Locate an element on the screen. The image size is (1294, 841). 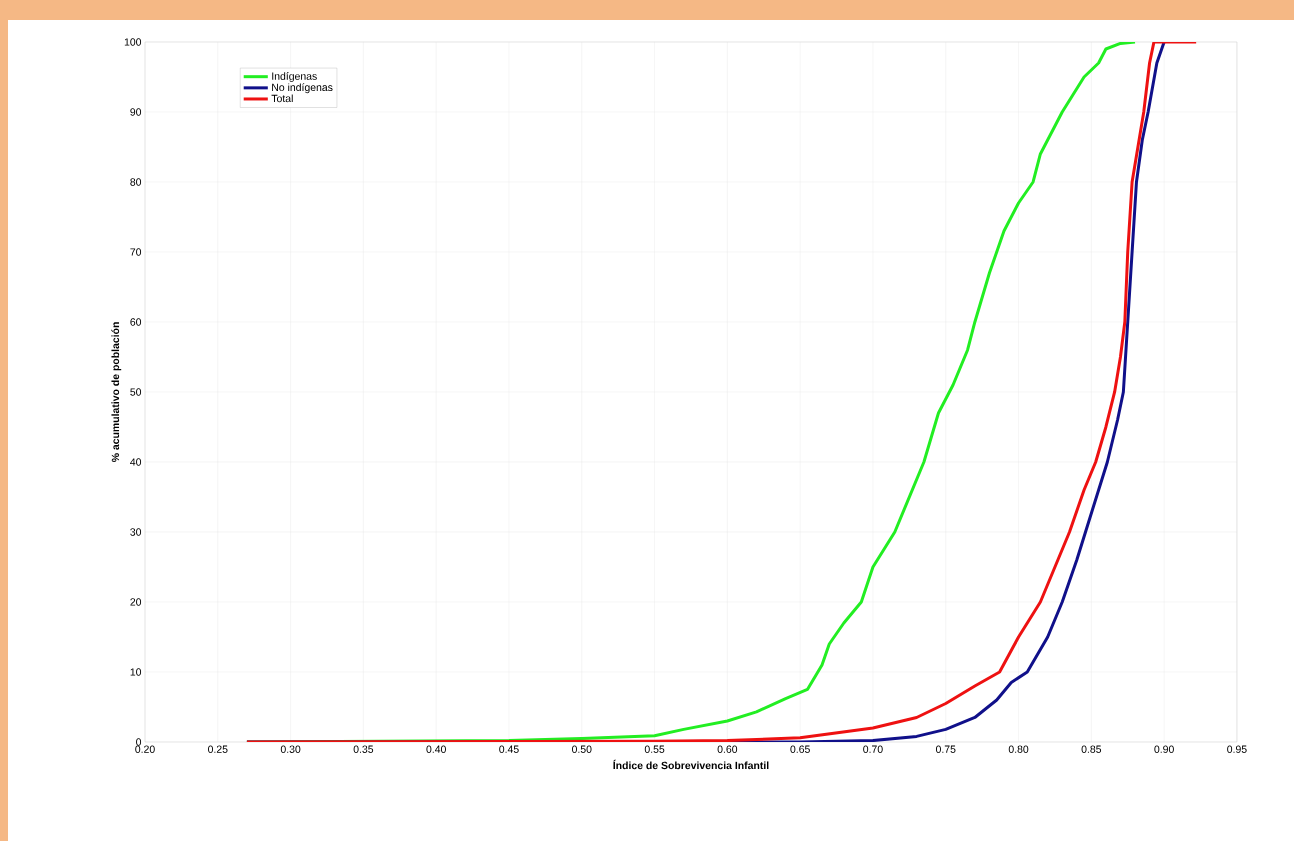
x-tick-label: 0.20 is located at coordinates (145, 749).